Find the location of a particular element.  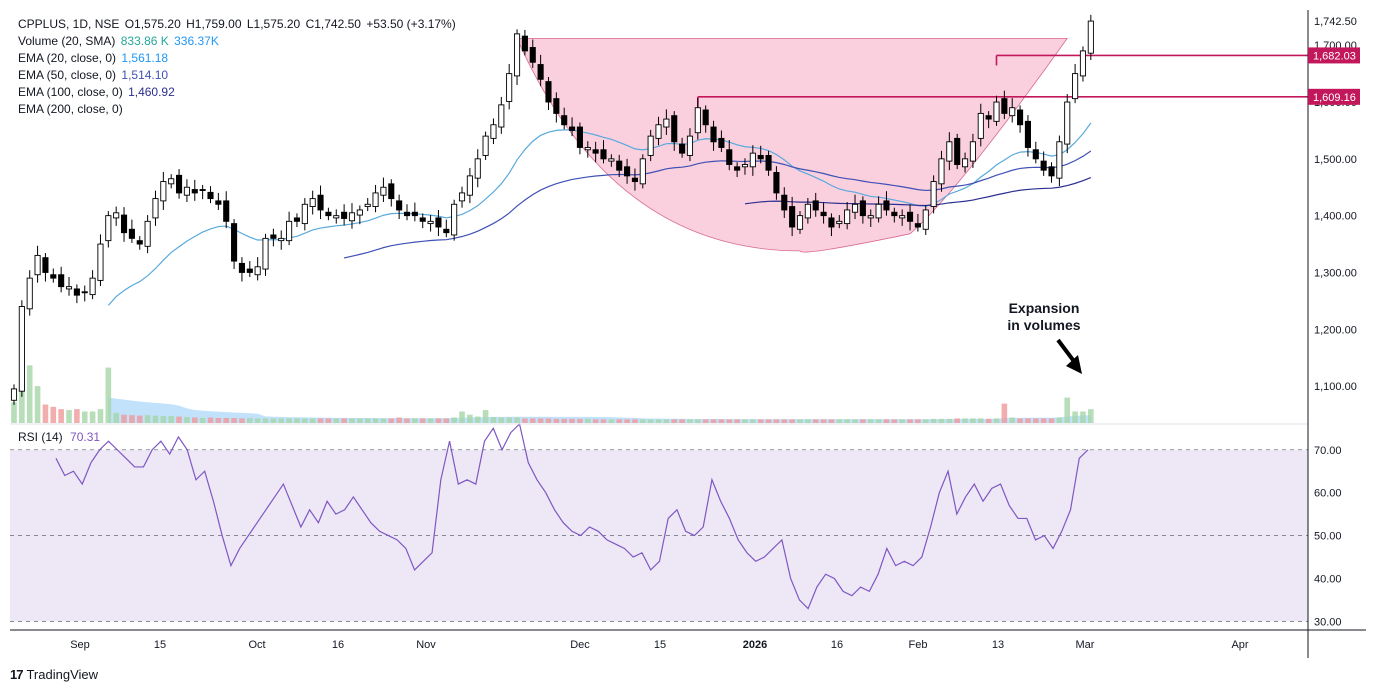

legend-volume-row: Volume (20, SMA) 833.86 K 336.37K is located at coordinates (237, 41).